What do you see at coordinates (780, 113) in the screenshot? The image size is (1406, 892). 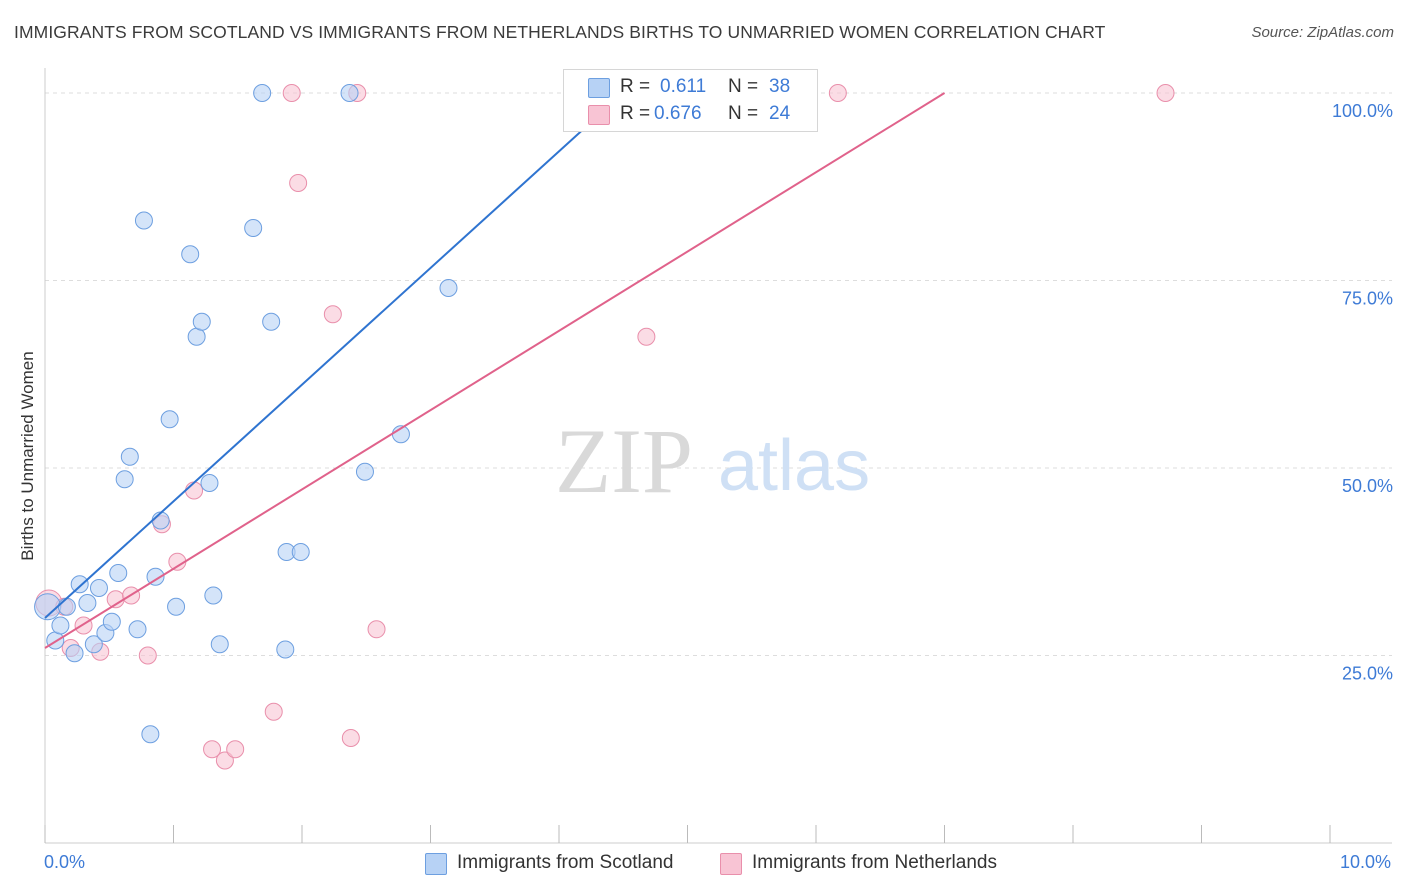 I see `legend-n-value: 24` at bounding box center [780, 113].